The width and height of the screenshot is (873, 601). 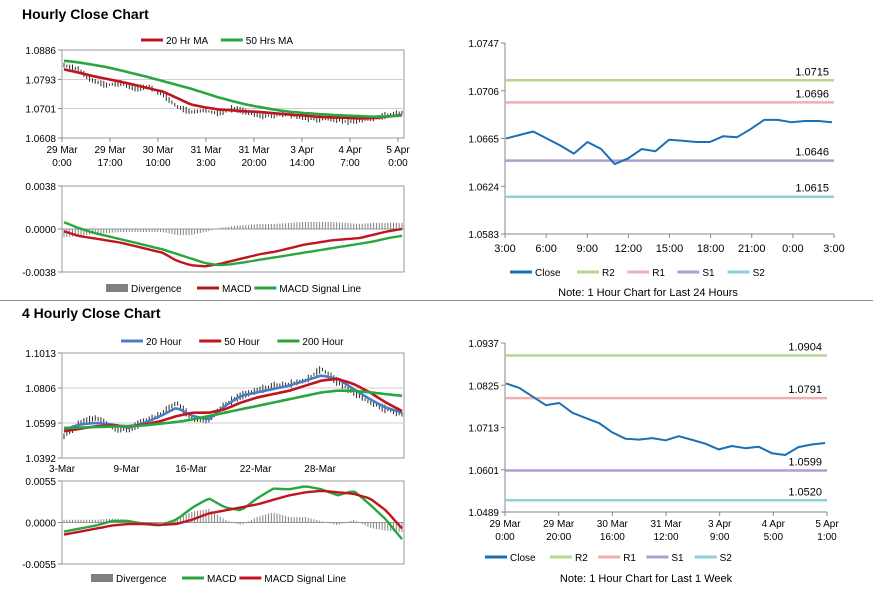 I want to click on 4hourly-levels-xtick-label: 0:00, so click(x=505, y=537).